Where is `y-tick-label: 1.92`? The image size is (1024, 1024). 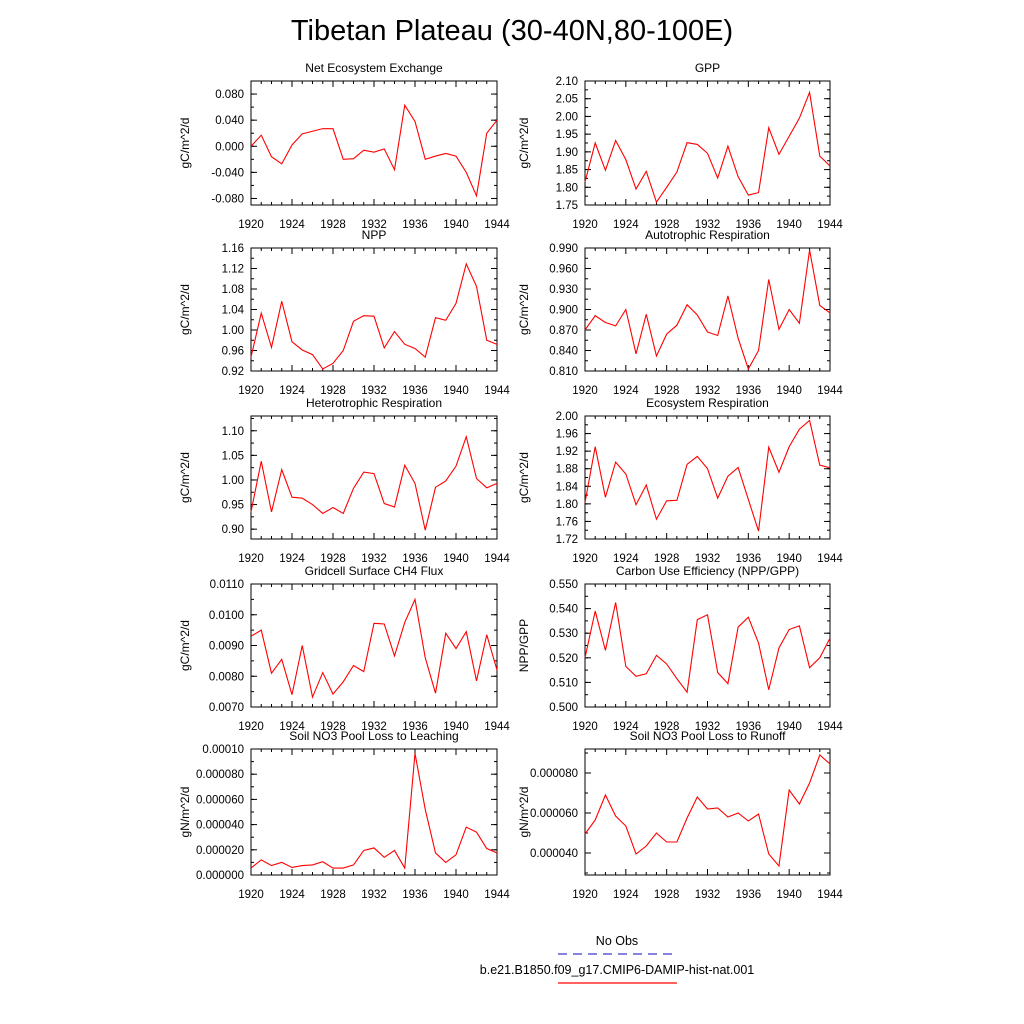
y-tick-label: 1.92 is located at coordinates (567, 452).